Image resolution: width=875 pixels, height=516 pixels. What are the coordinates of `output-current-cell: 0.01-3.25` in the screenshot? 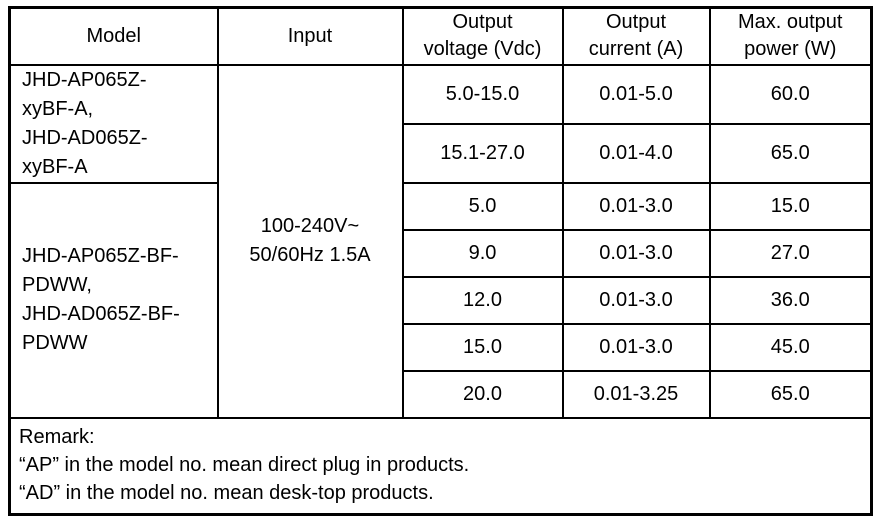 It's located at (636, 394).